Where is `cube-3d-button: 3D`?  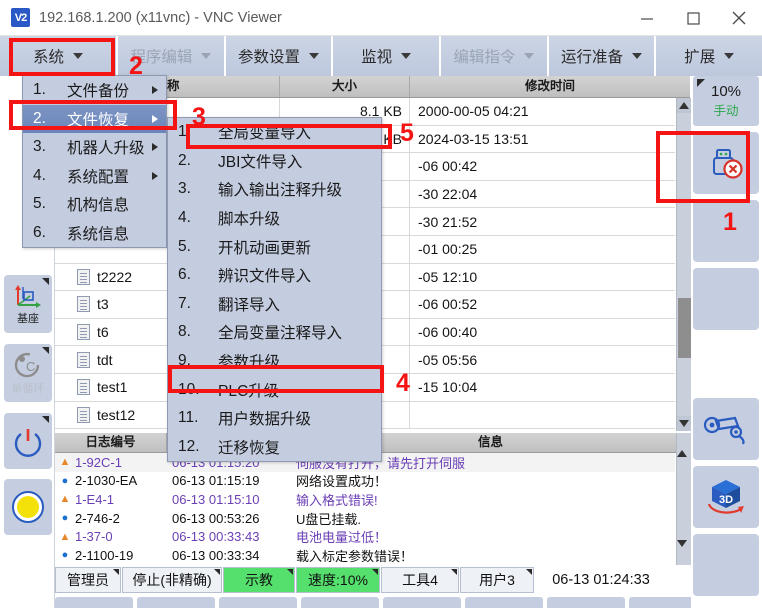 cube-3d-button: 3D is located at coordinates (726, 497).